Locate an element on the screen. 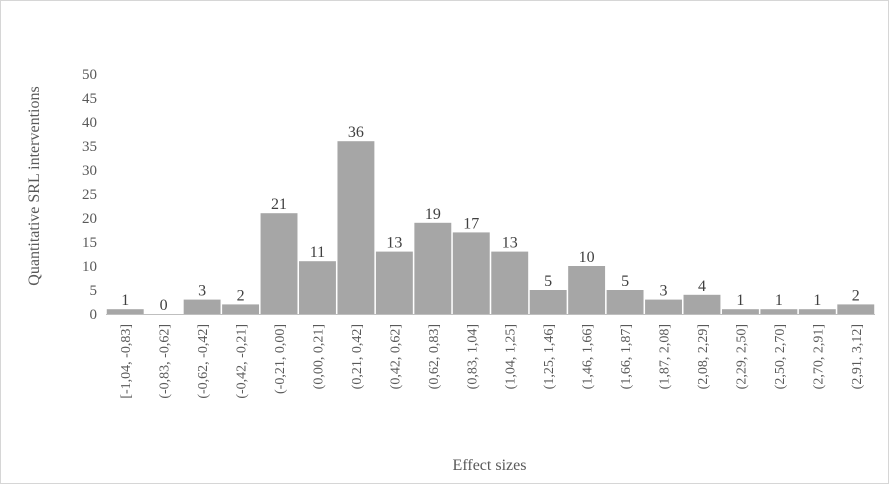  y-tick-label: 5 is located at coordinates (94, 291).